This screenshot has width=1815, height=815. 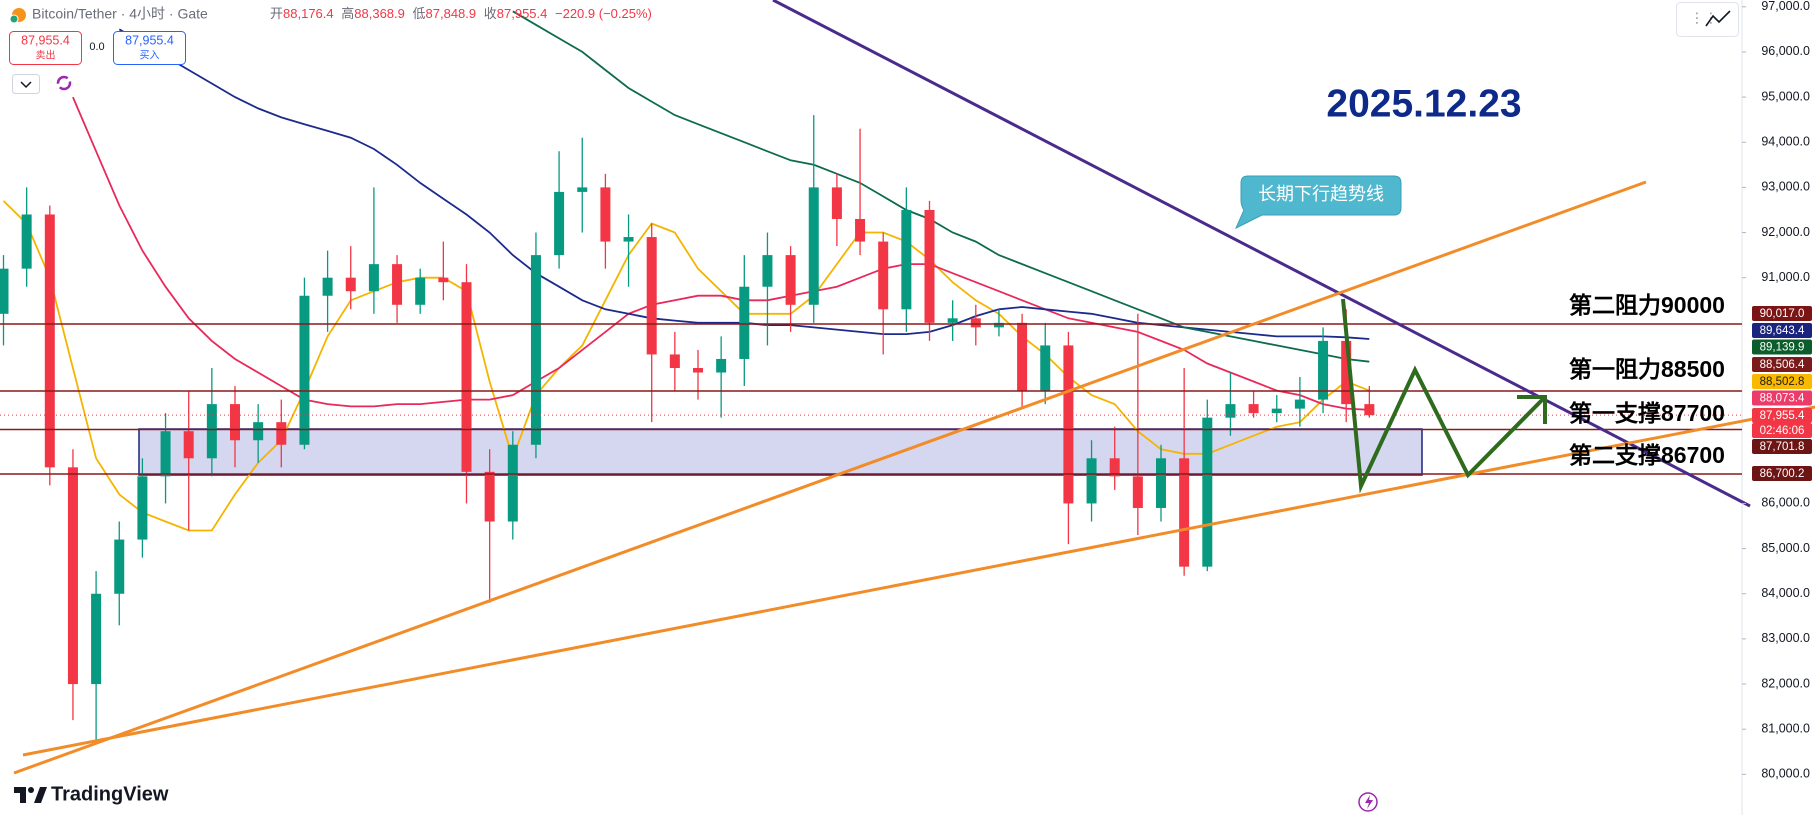 I want to click on y-tick-label: 82,000.0, so click(x=1785, y=683).